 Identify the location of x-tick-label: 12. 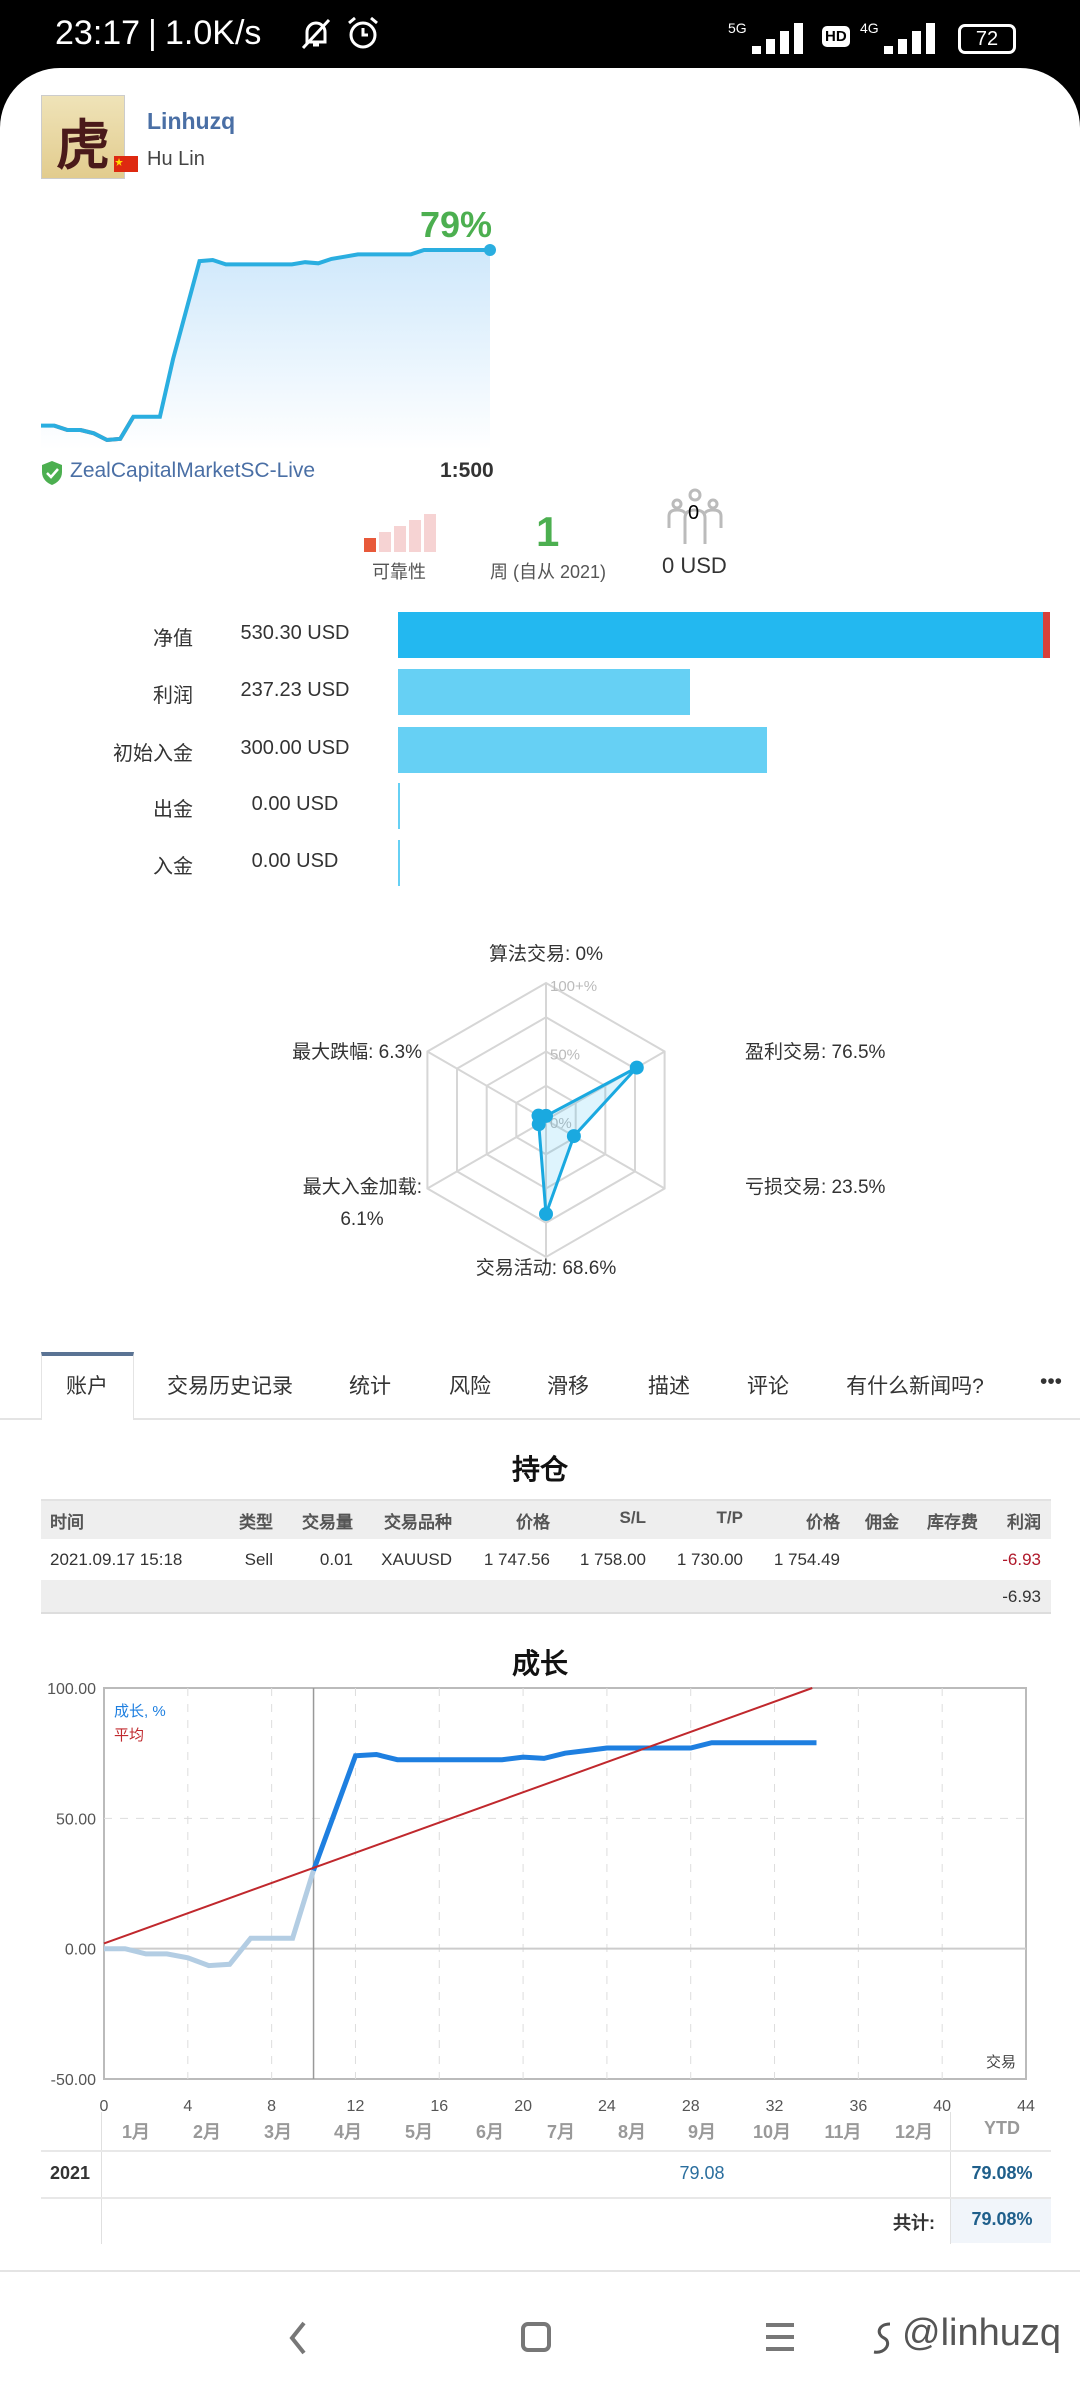
(356, 2105).